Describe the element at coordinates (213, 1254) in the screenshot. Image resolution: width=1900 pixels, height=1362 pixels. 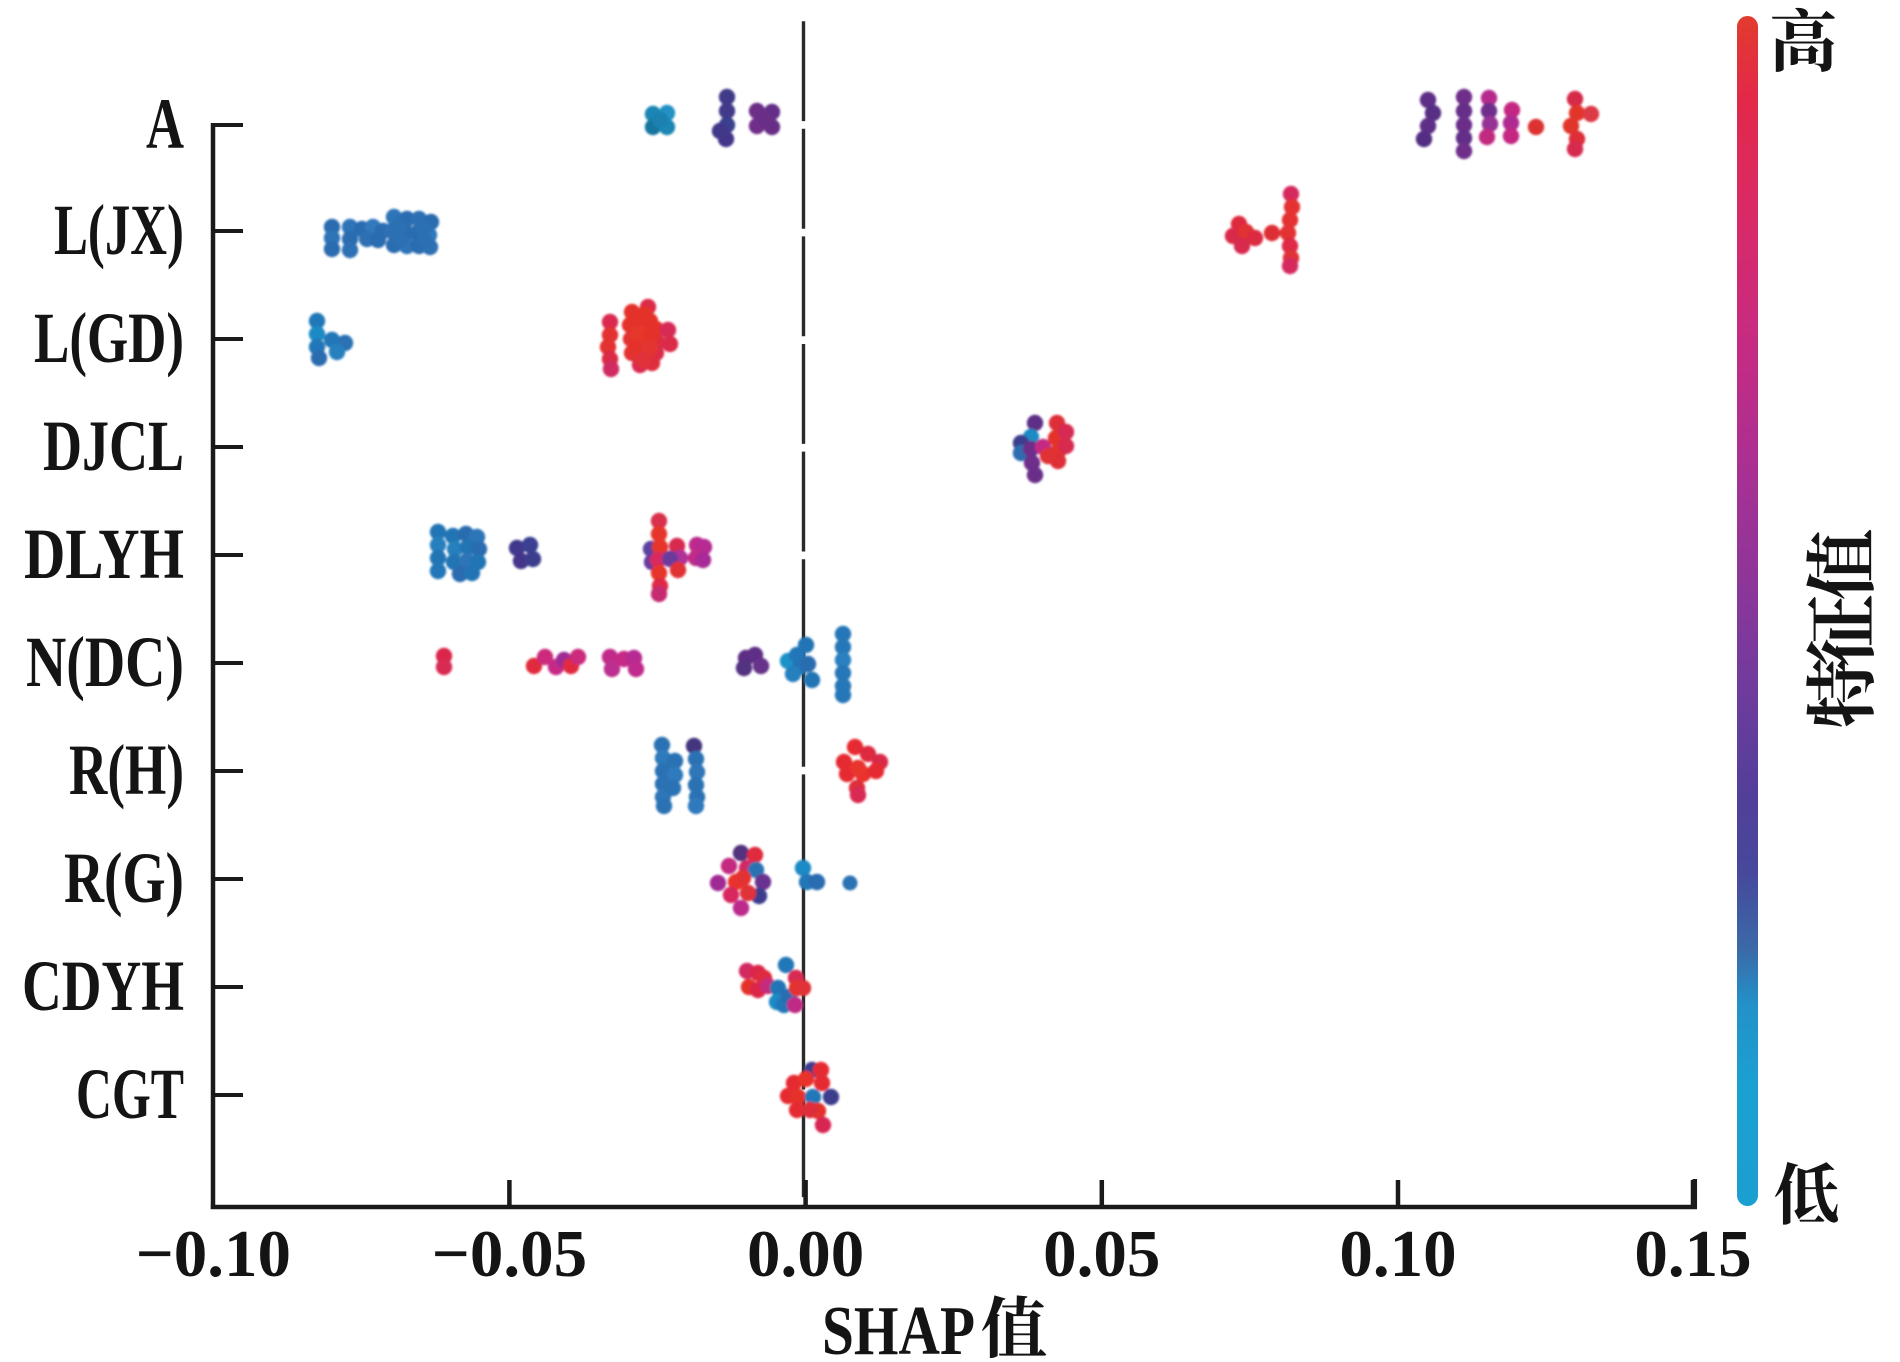
I see `svg-text: −0.10` at that location.